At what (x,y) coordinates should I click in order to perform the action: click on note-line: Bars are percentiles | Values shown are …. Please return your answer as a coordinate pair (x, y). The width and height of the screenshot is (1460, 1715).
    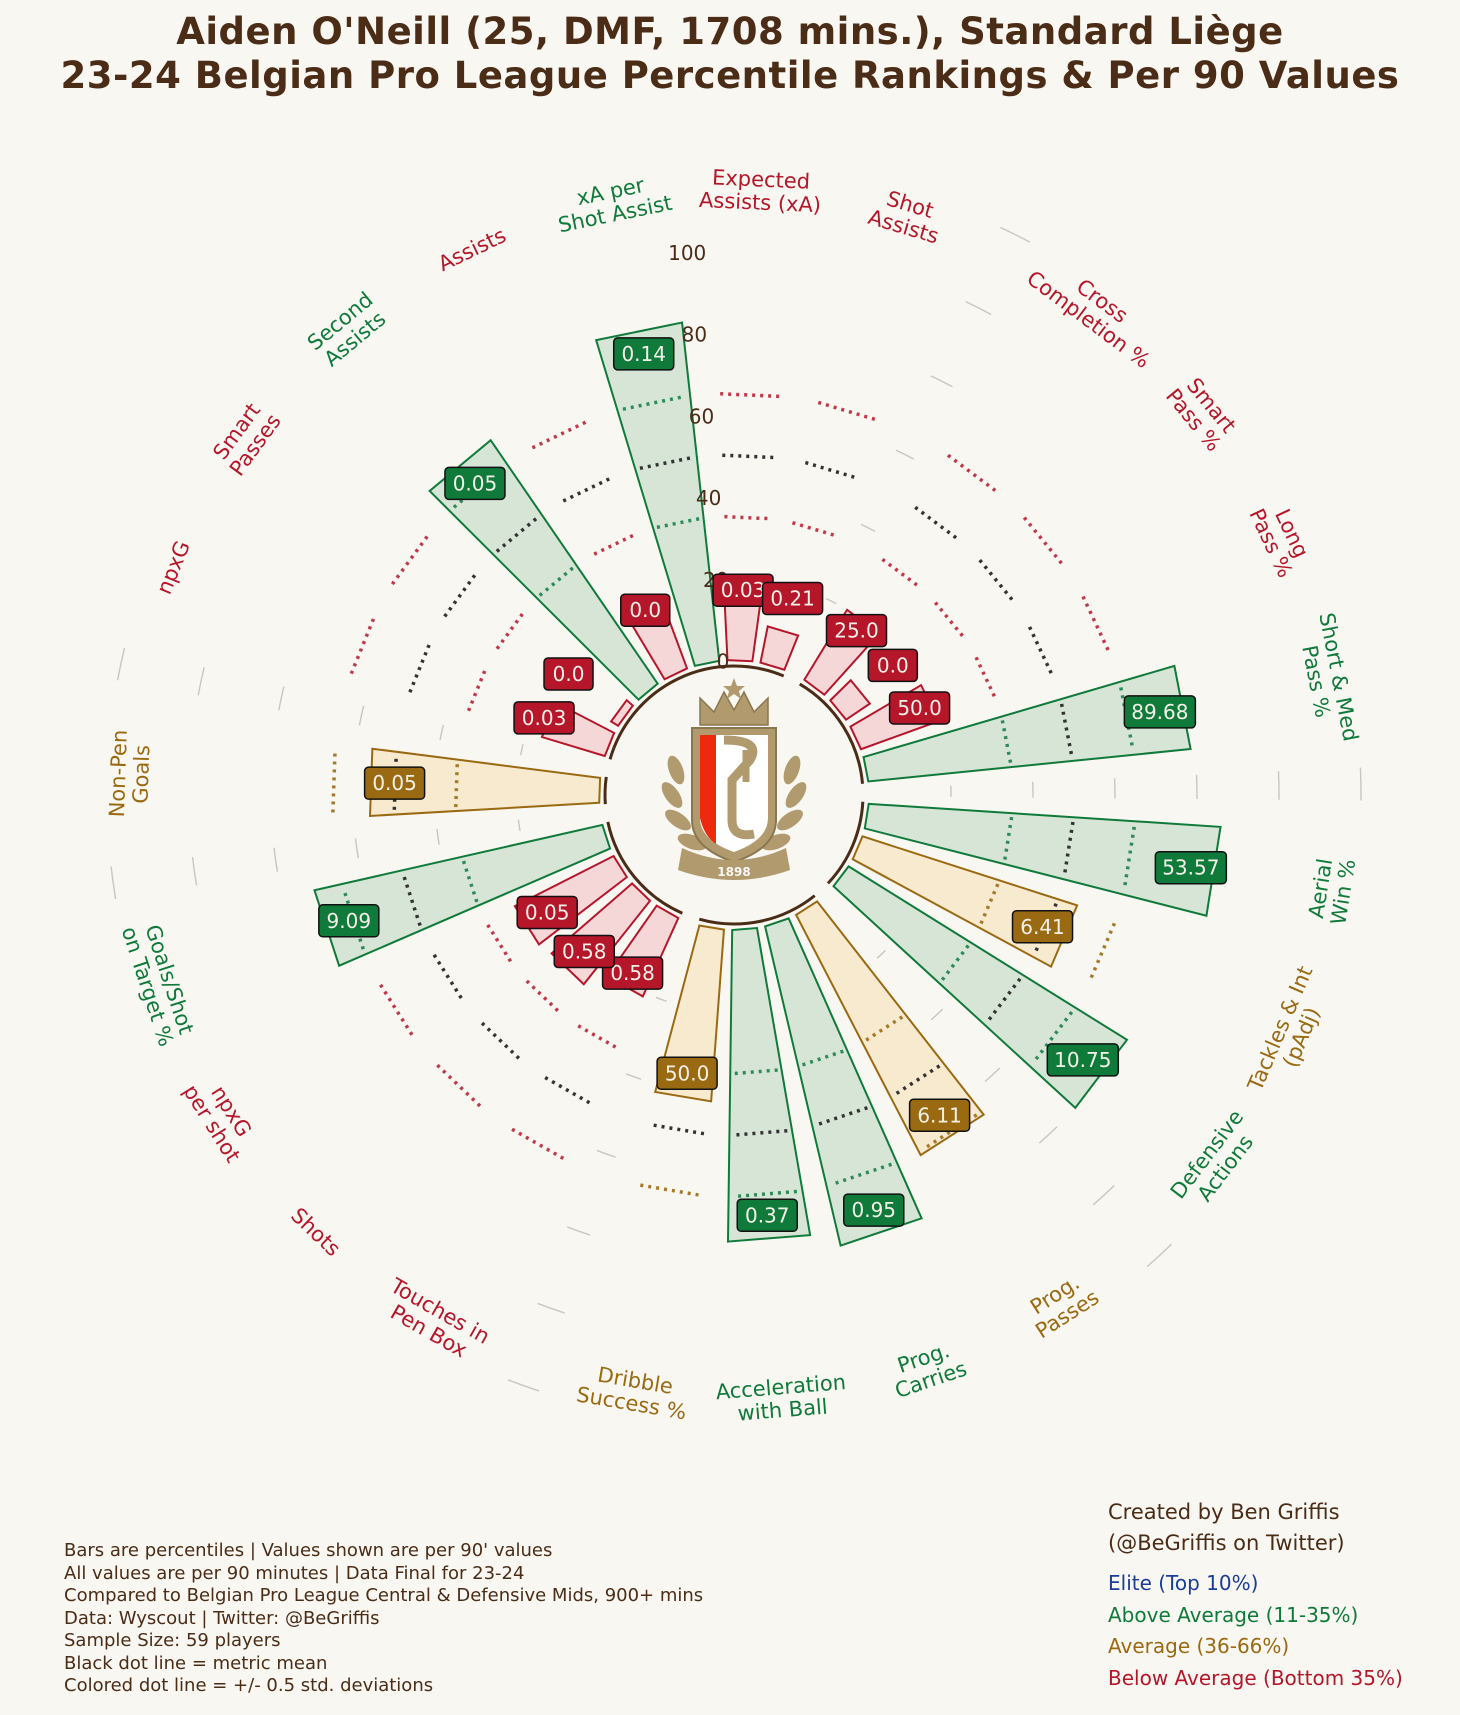
    Looking at the image, I should click on (308, 1550).